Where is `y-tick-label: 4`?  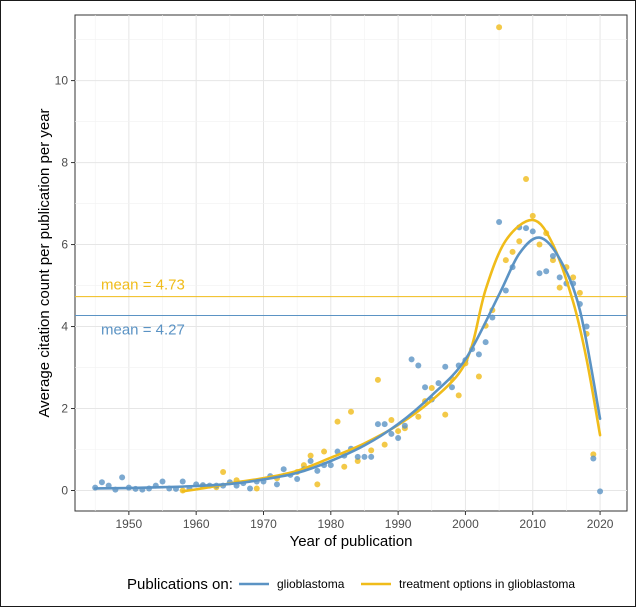 y-tick-label: 4 is located at coordinates (64, 327).